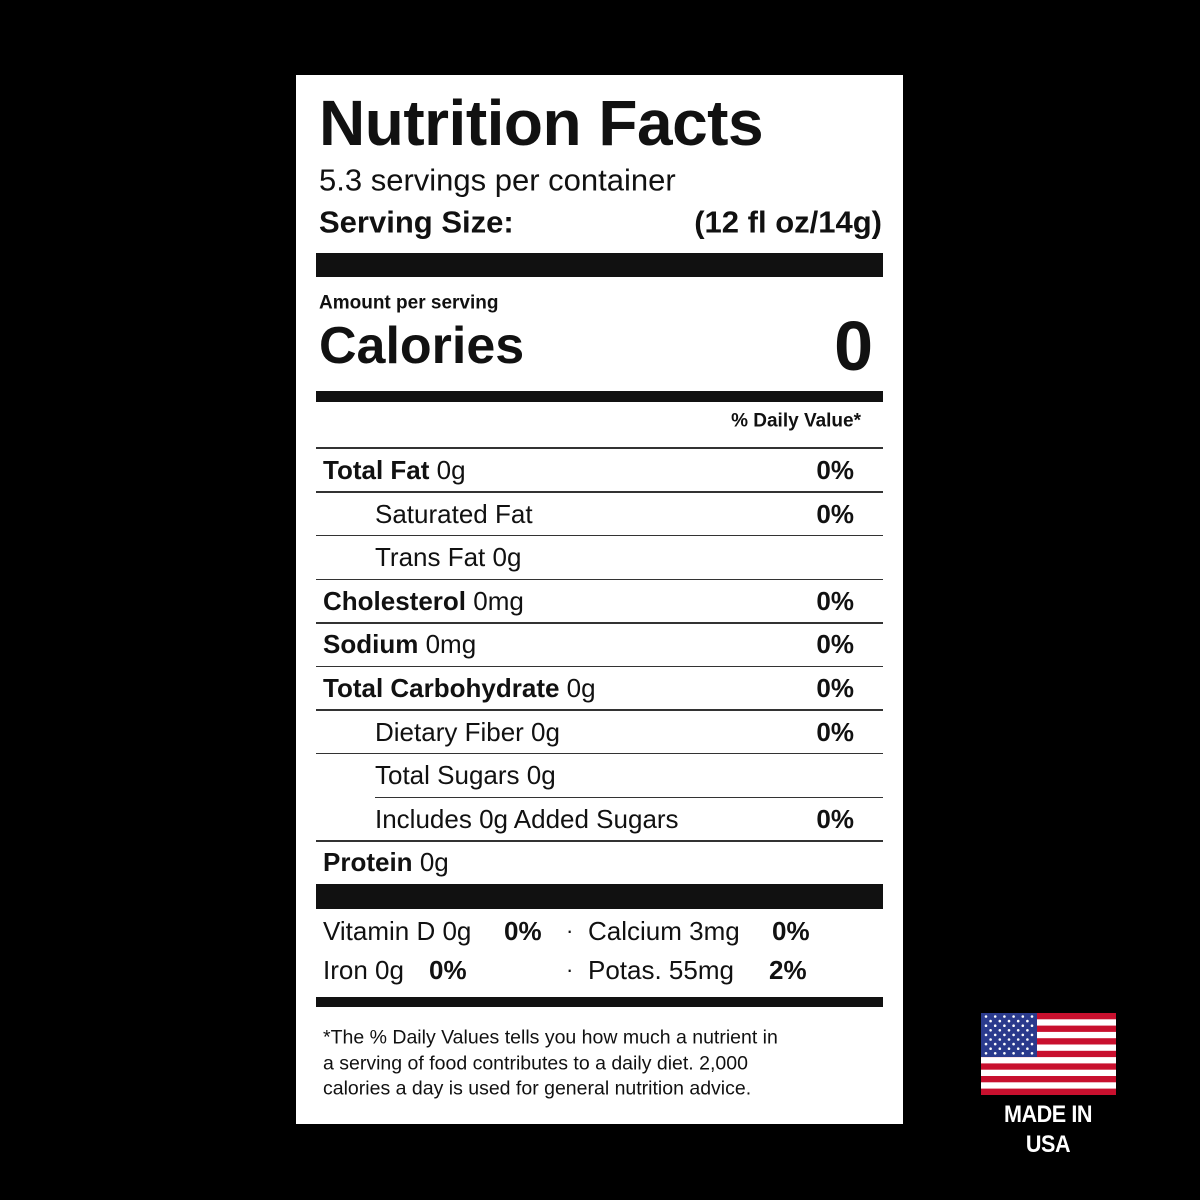 The image size is (1200, 1200). What do you see at coordinates (853, 346) in the screenshot?
I see `calories-value: 0` at bounding box center [853, 346].